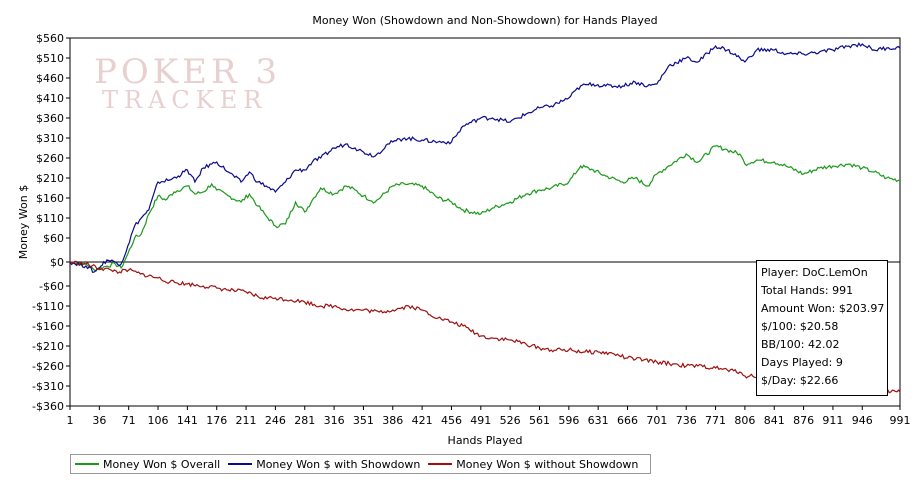  Describe the element at coordinates (547, 464) in the screenshot. I see `legend-label-no-showdown: Money Won $ without Showdown` at that location.